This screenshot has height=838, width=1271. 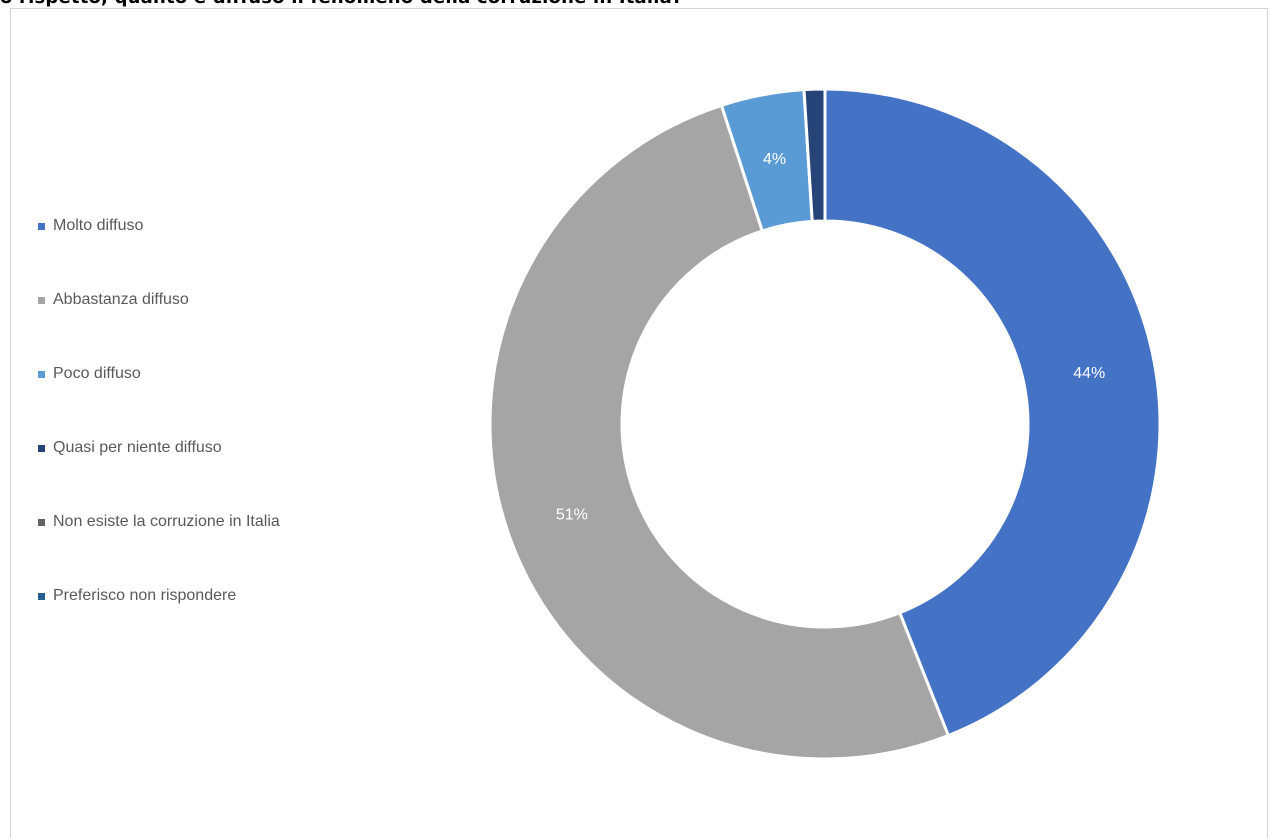 What do you see at coordinates (145, 595) in the screenshot?
I see `legend-label: Preferisco non rispondere` at bounding box center [145, 595].